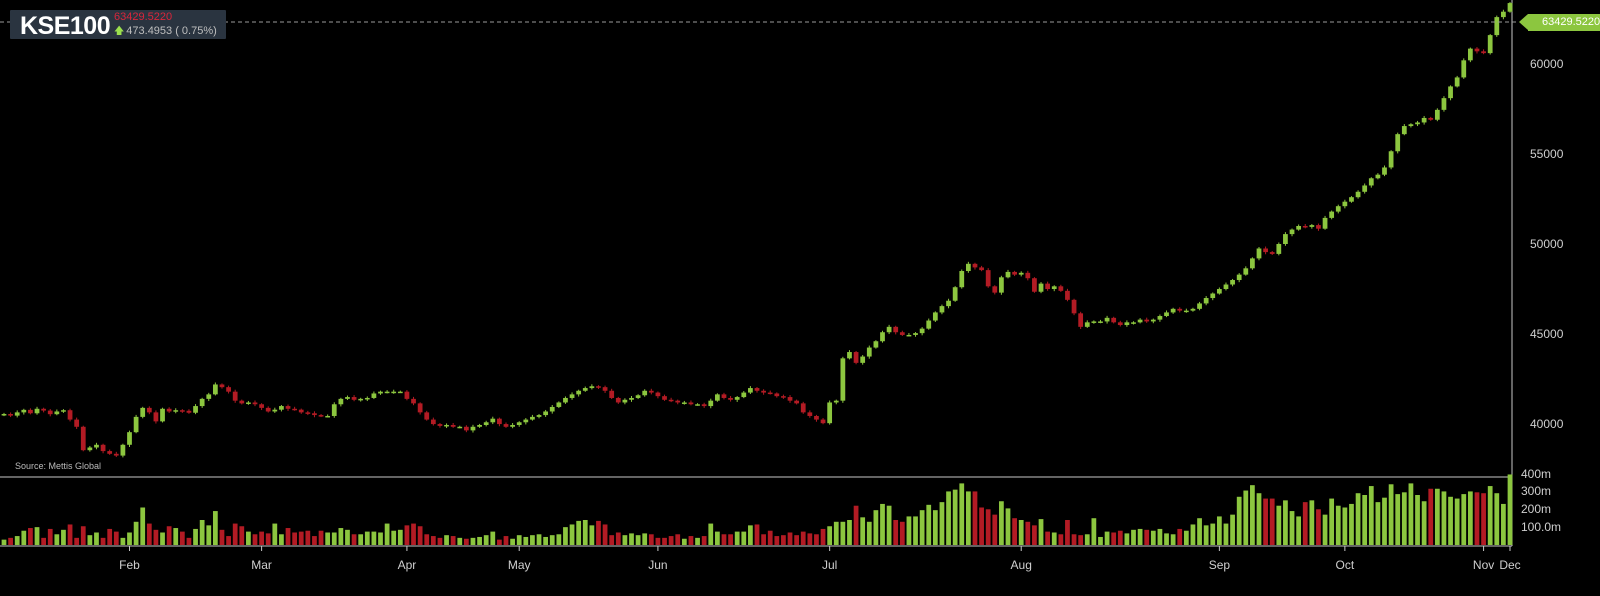 Image resolution: width=1600 pixels, height=596 pixels. I want to click on price-change: 🡅 473.4953 ( 0.75%), so click(165, 32).